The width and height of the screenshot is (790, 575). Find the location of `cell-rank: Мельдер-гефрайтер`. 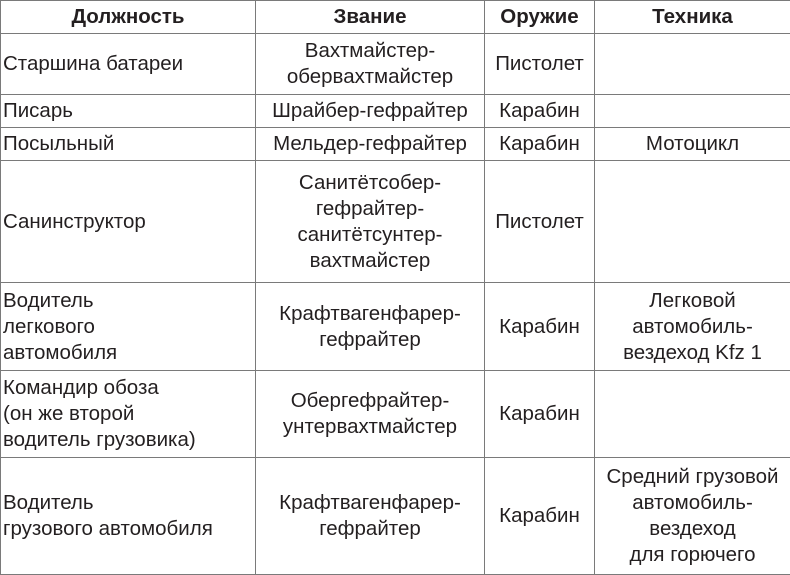

cell-rank: Мельдер-гефрайтер is located at coordinates (370, 144).